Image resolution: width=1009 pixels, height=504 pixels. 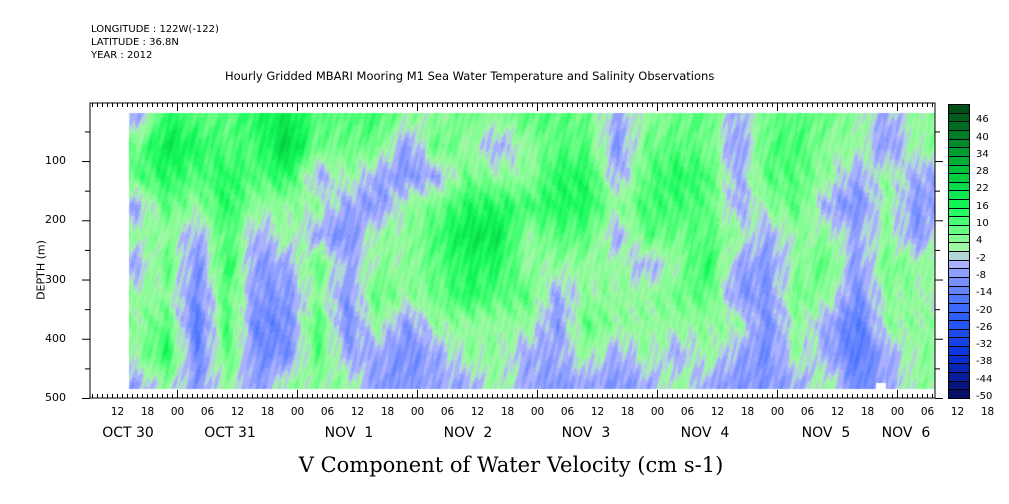 I want to click on year-label: YEAR : 2012, so click(x=122, y=55).